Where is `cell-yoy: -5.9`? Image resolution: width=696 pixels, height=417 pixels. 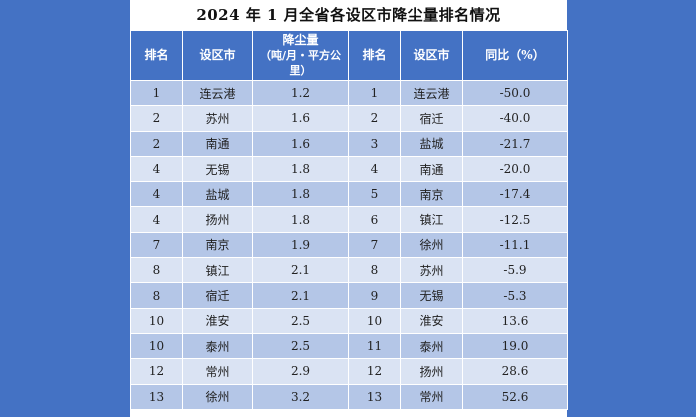
cell-yoy: -5.9 is located at coordinates (515, 270).